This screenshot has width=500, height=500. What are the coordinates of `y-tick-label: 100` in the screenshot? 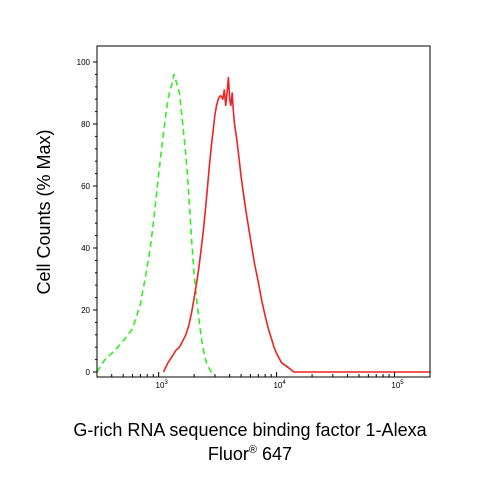 It's located at (84, 62).